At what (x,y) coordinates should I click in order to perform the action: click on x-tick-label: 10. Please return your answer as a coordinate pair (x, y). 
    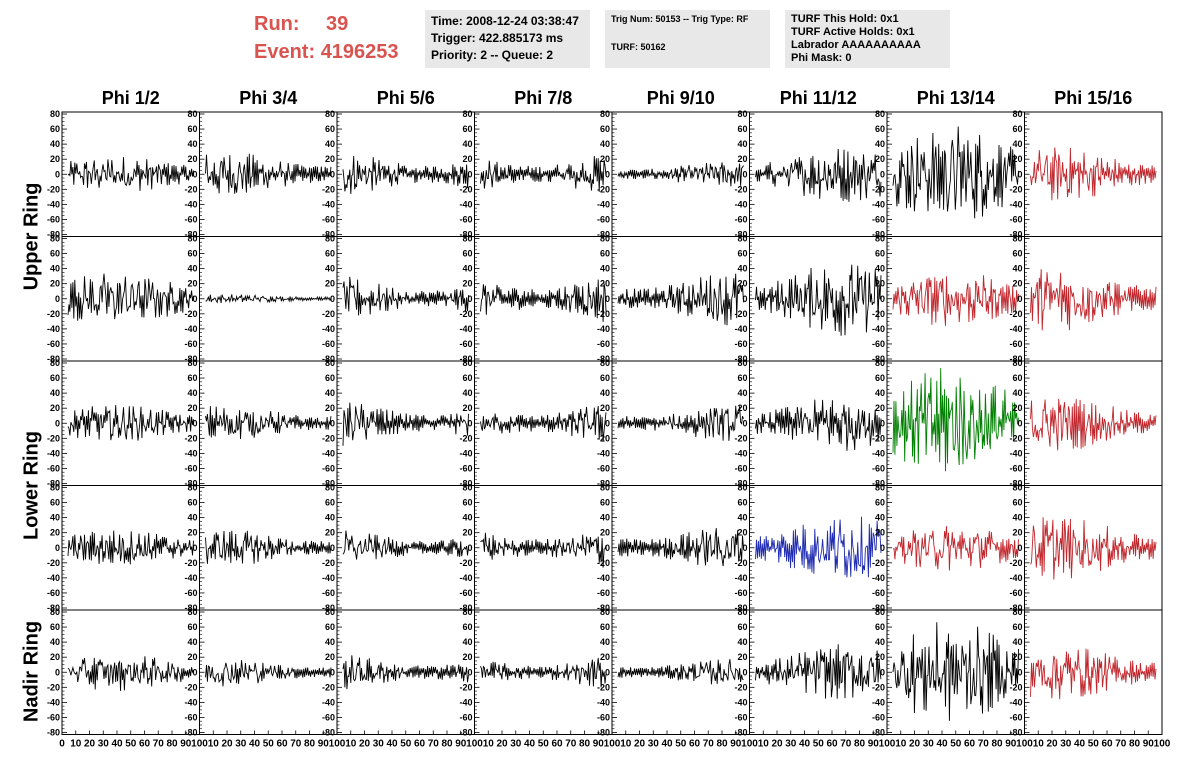
    Looking at the image, I should click on (76, 744).